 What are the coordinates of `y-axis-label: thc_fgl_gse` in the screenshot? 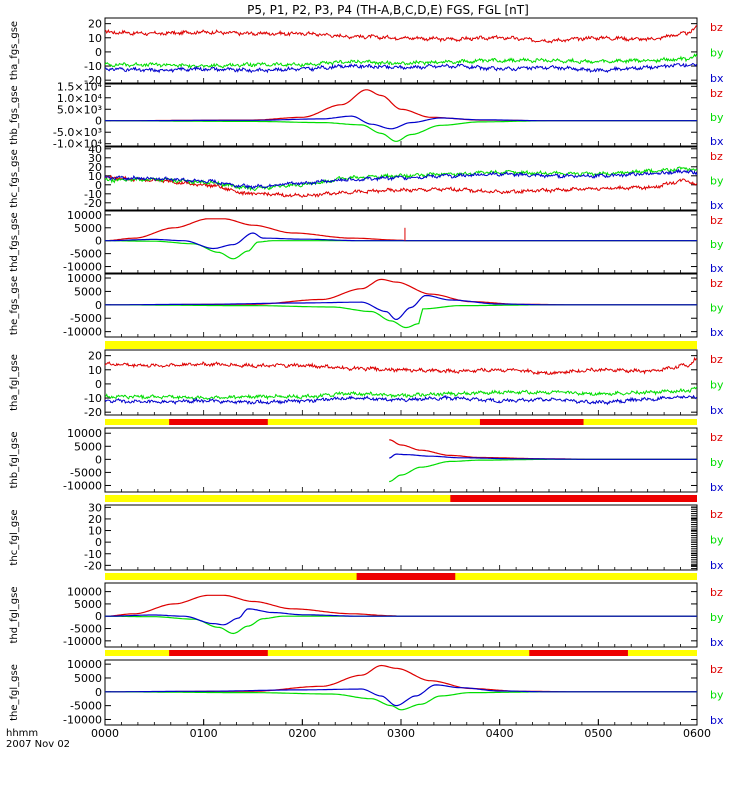 It's located at (14, 537).